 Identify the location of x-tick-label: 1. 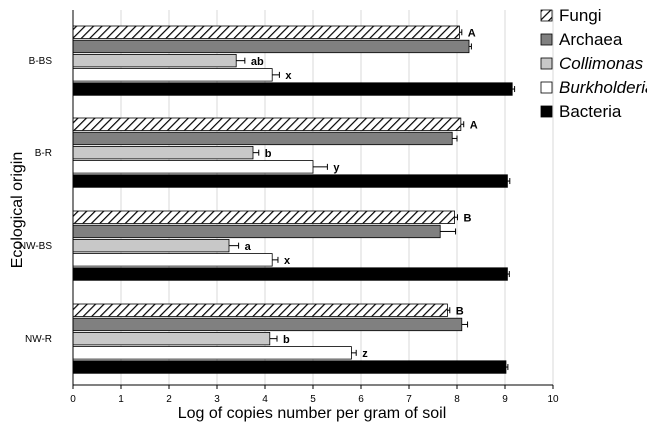
(121, 399).